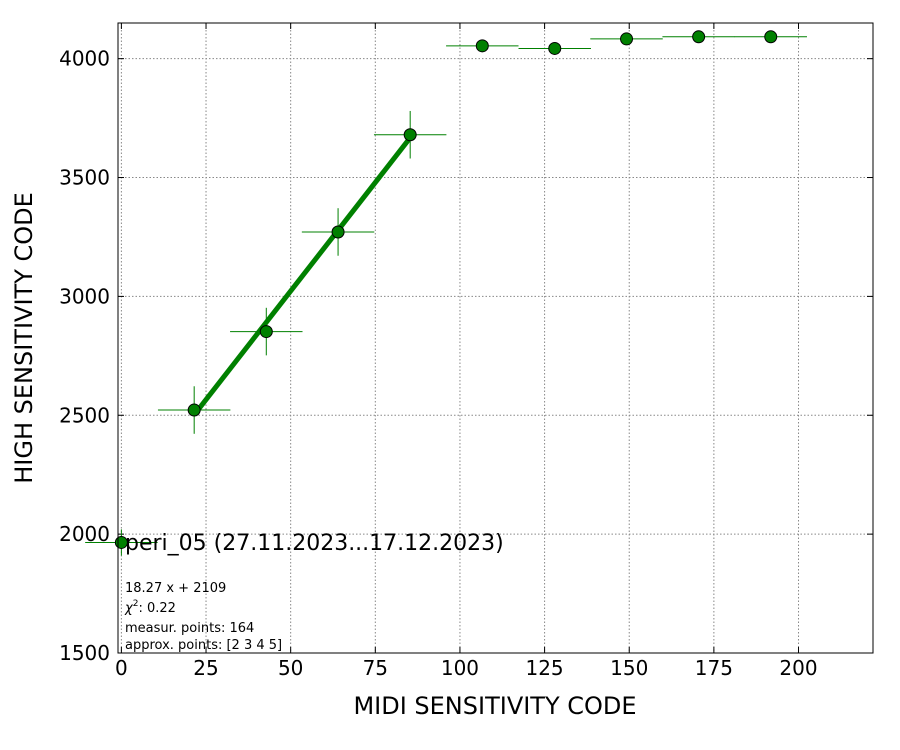  Describe the element at coordinates (84, 178) in the screenshot. I see `y-tick-label: 3500` at that location.